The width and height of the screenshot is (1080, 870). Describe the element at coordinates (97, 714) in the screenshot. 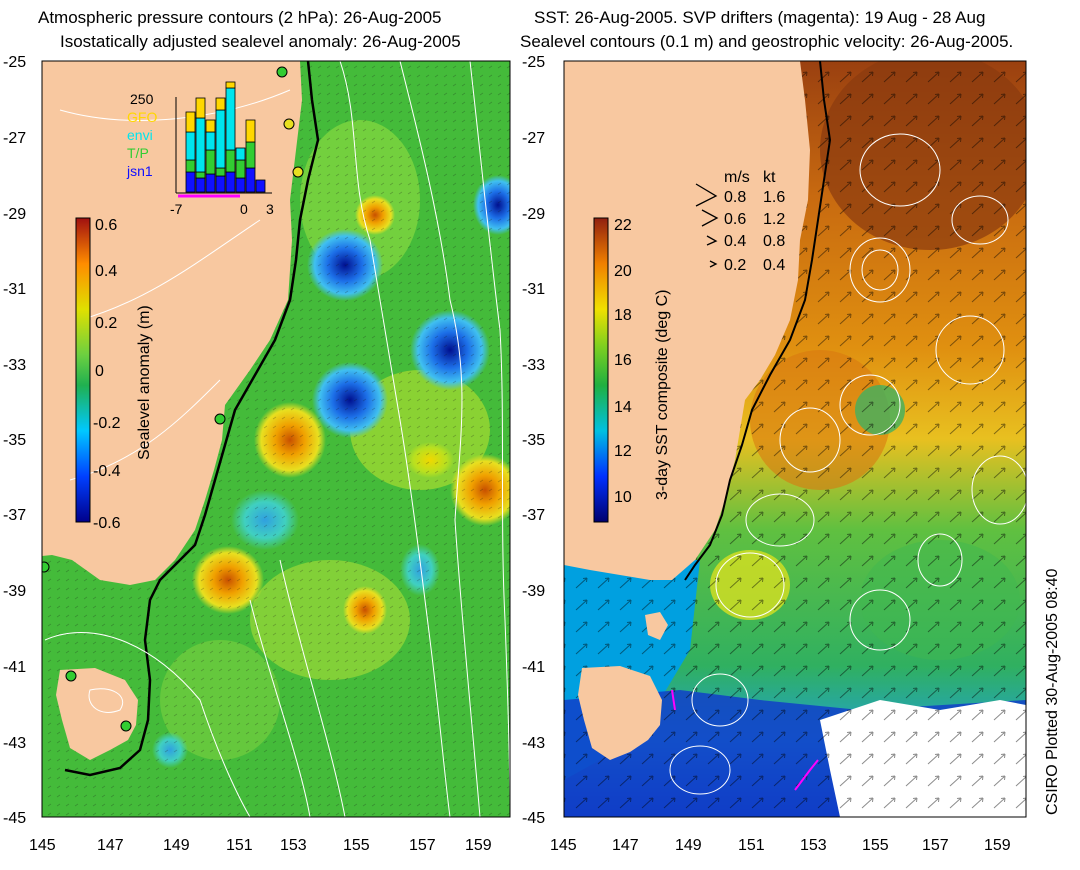

I see `left-land-tasmania` at that location.